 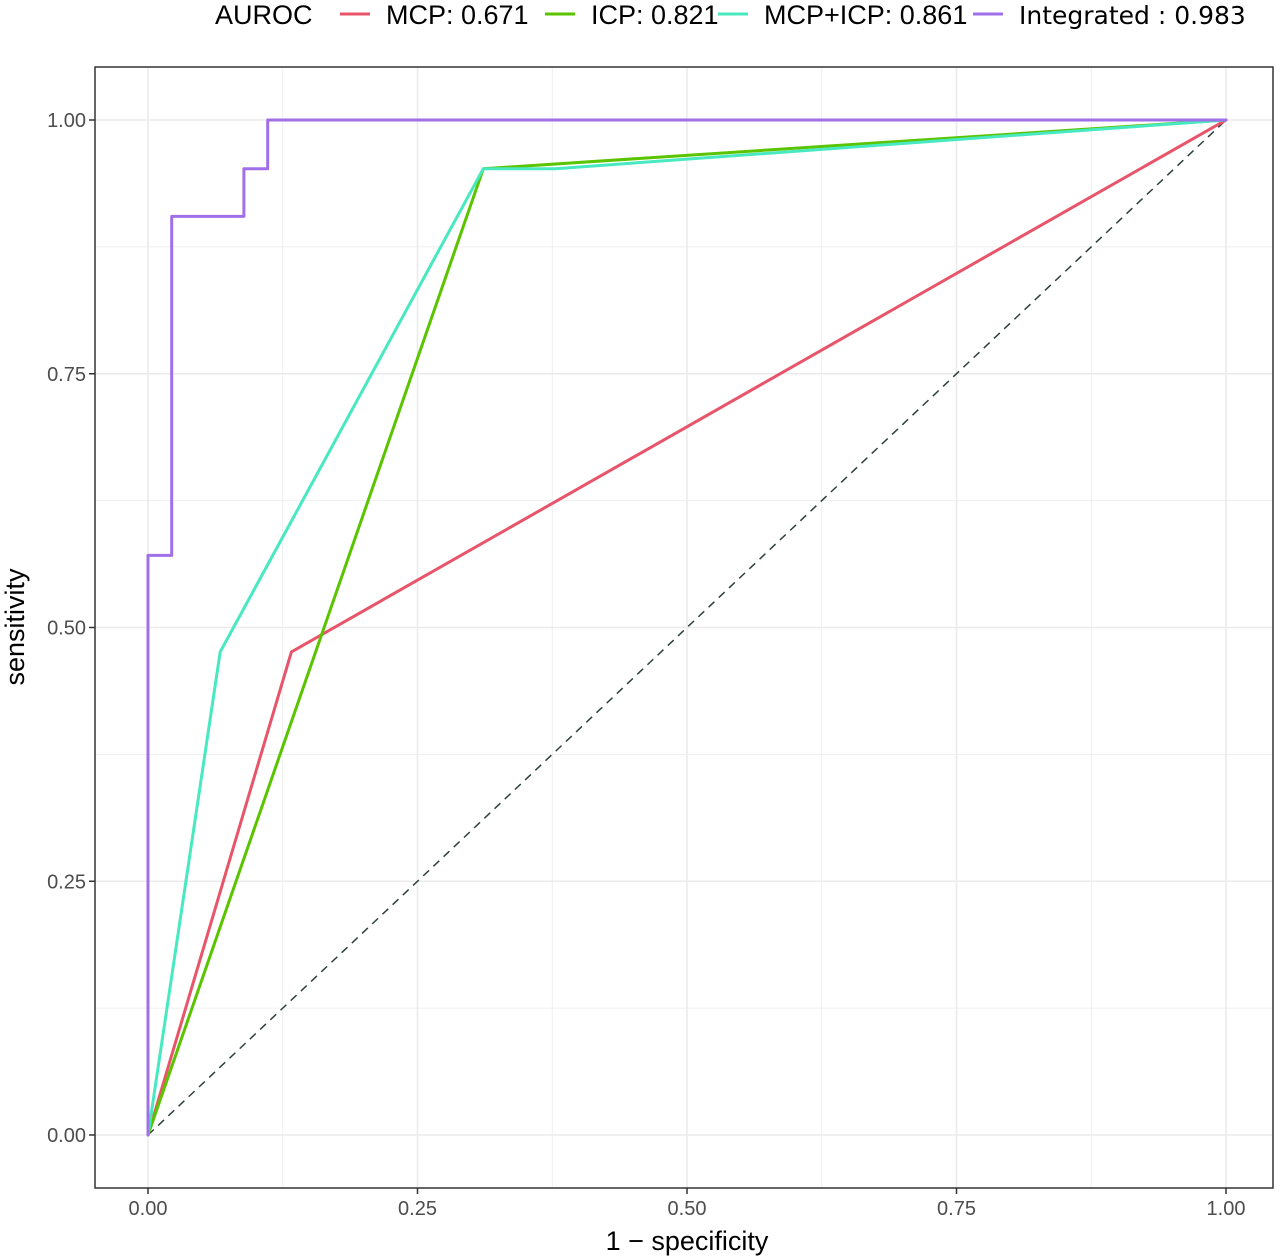 I want to click on x-tick-label: 0.00, so click(x=148, y=1209).